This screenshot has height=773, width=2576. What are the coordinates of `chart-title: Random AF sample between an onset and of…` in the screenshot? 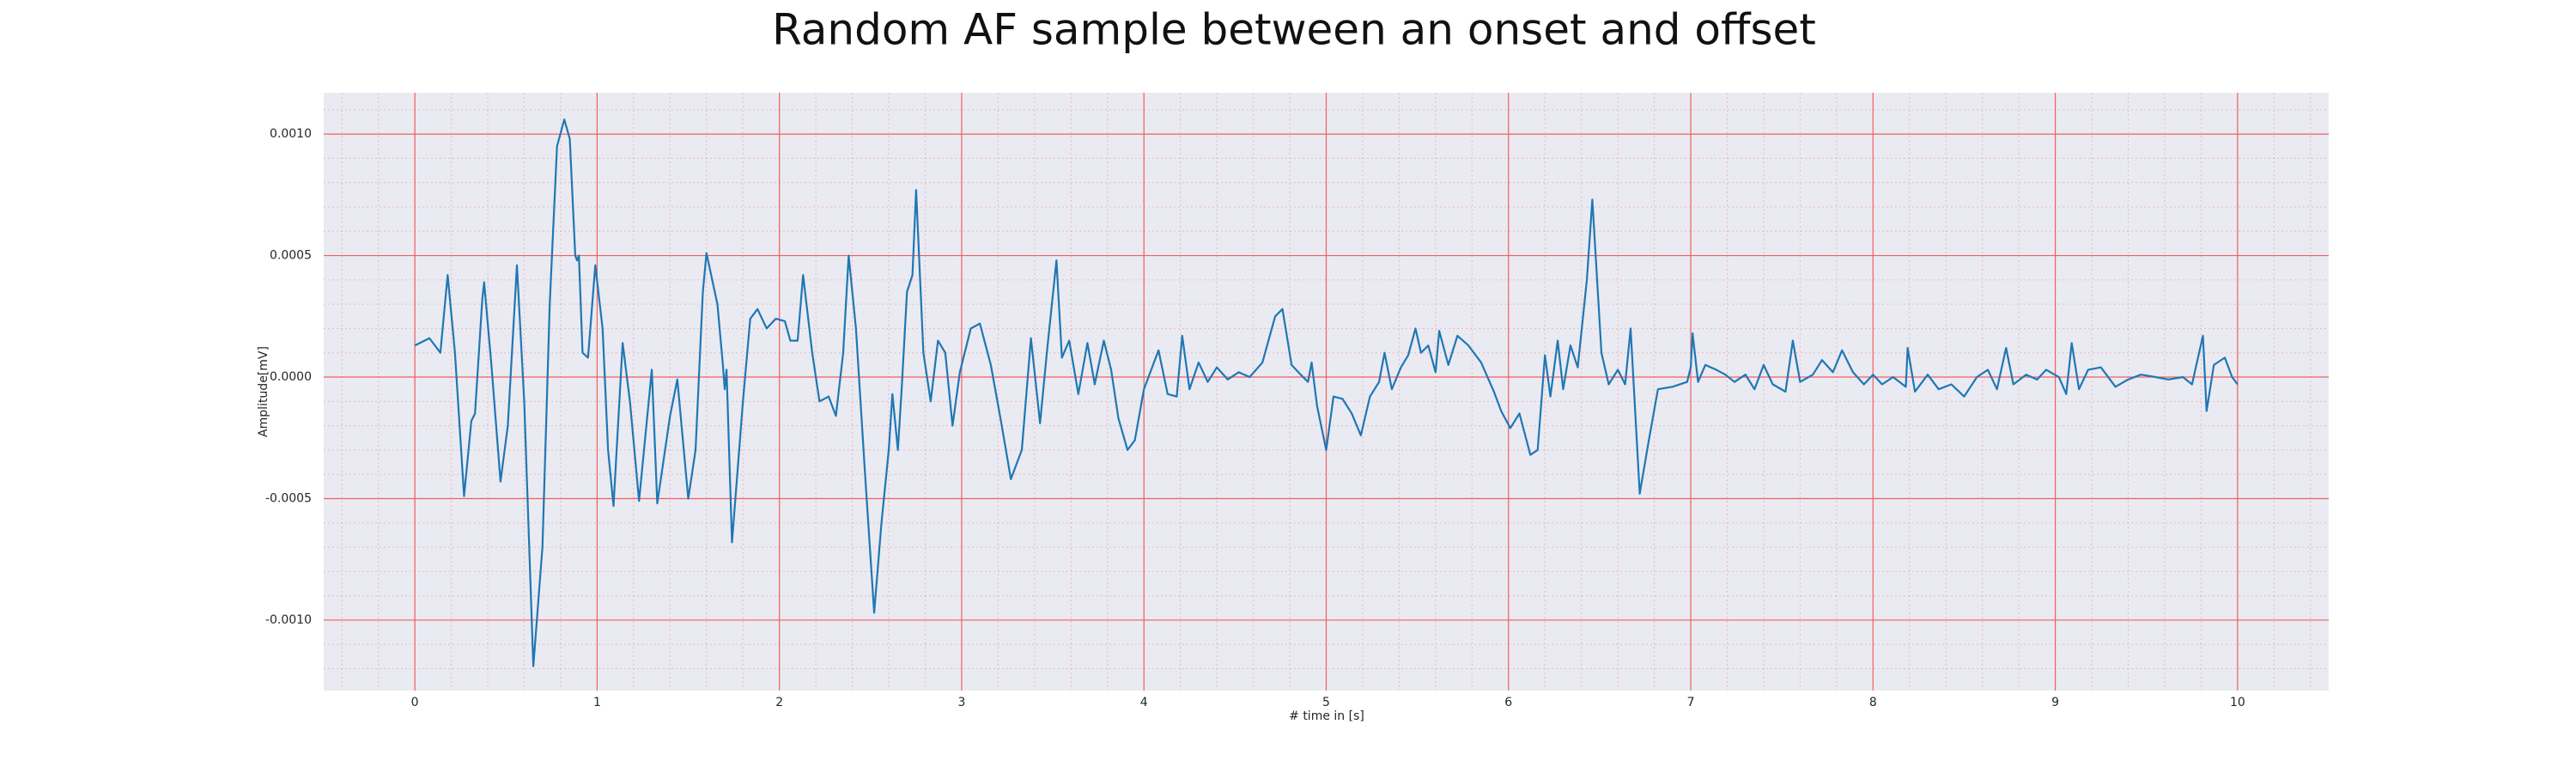 It's located at (1294, 30).